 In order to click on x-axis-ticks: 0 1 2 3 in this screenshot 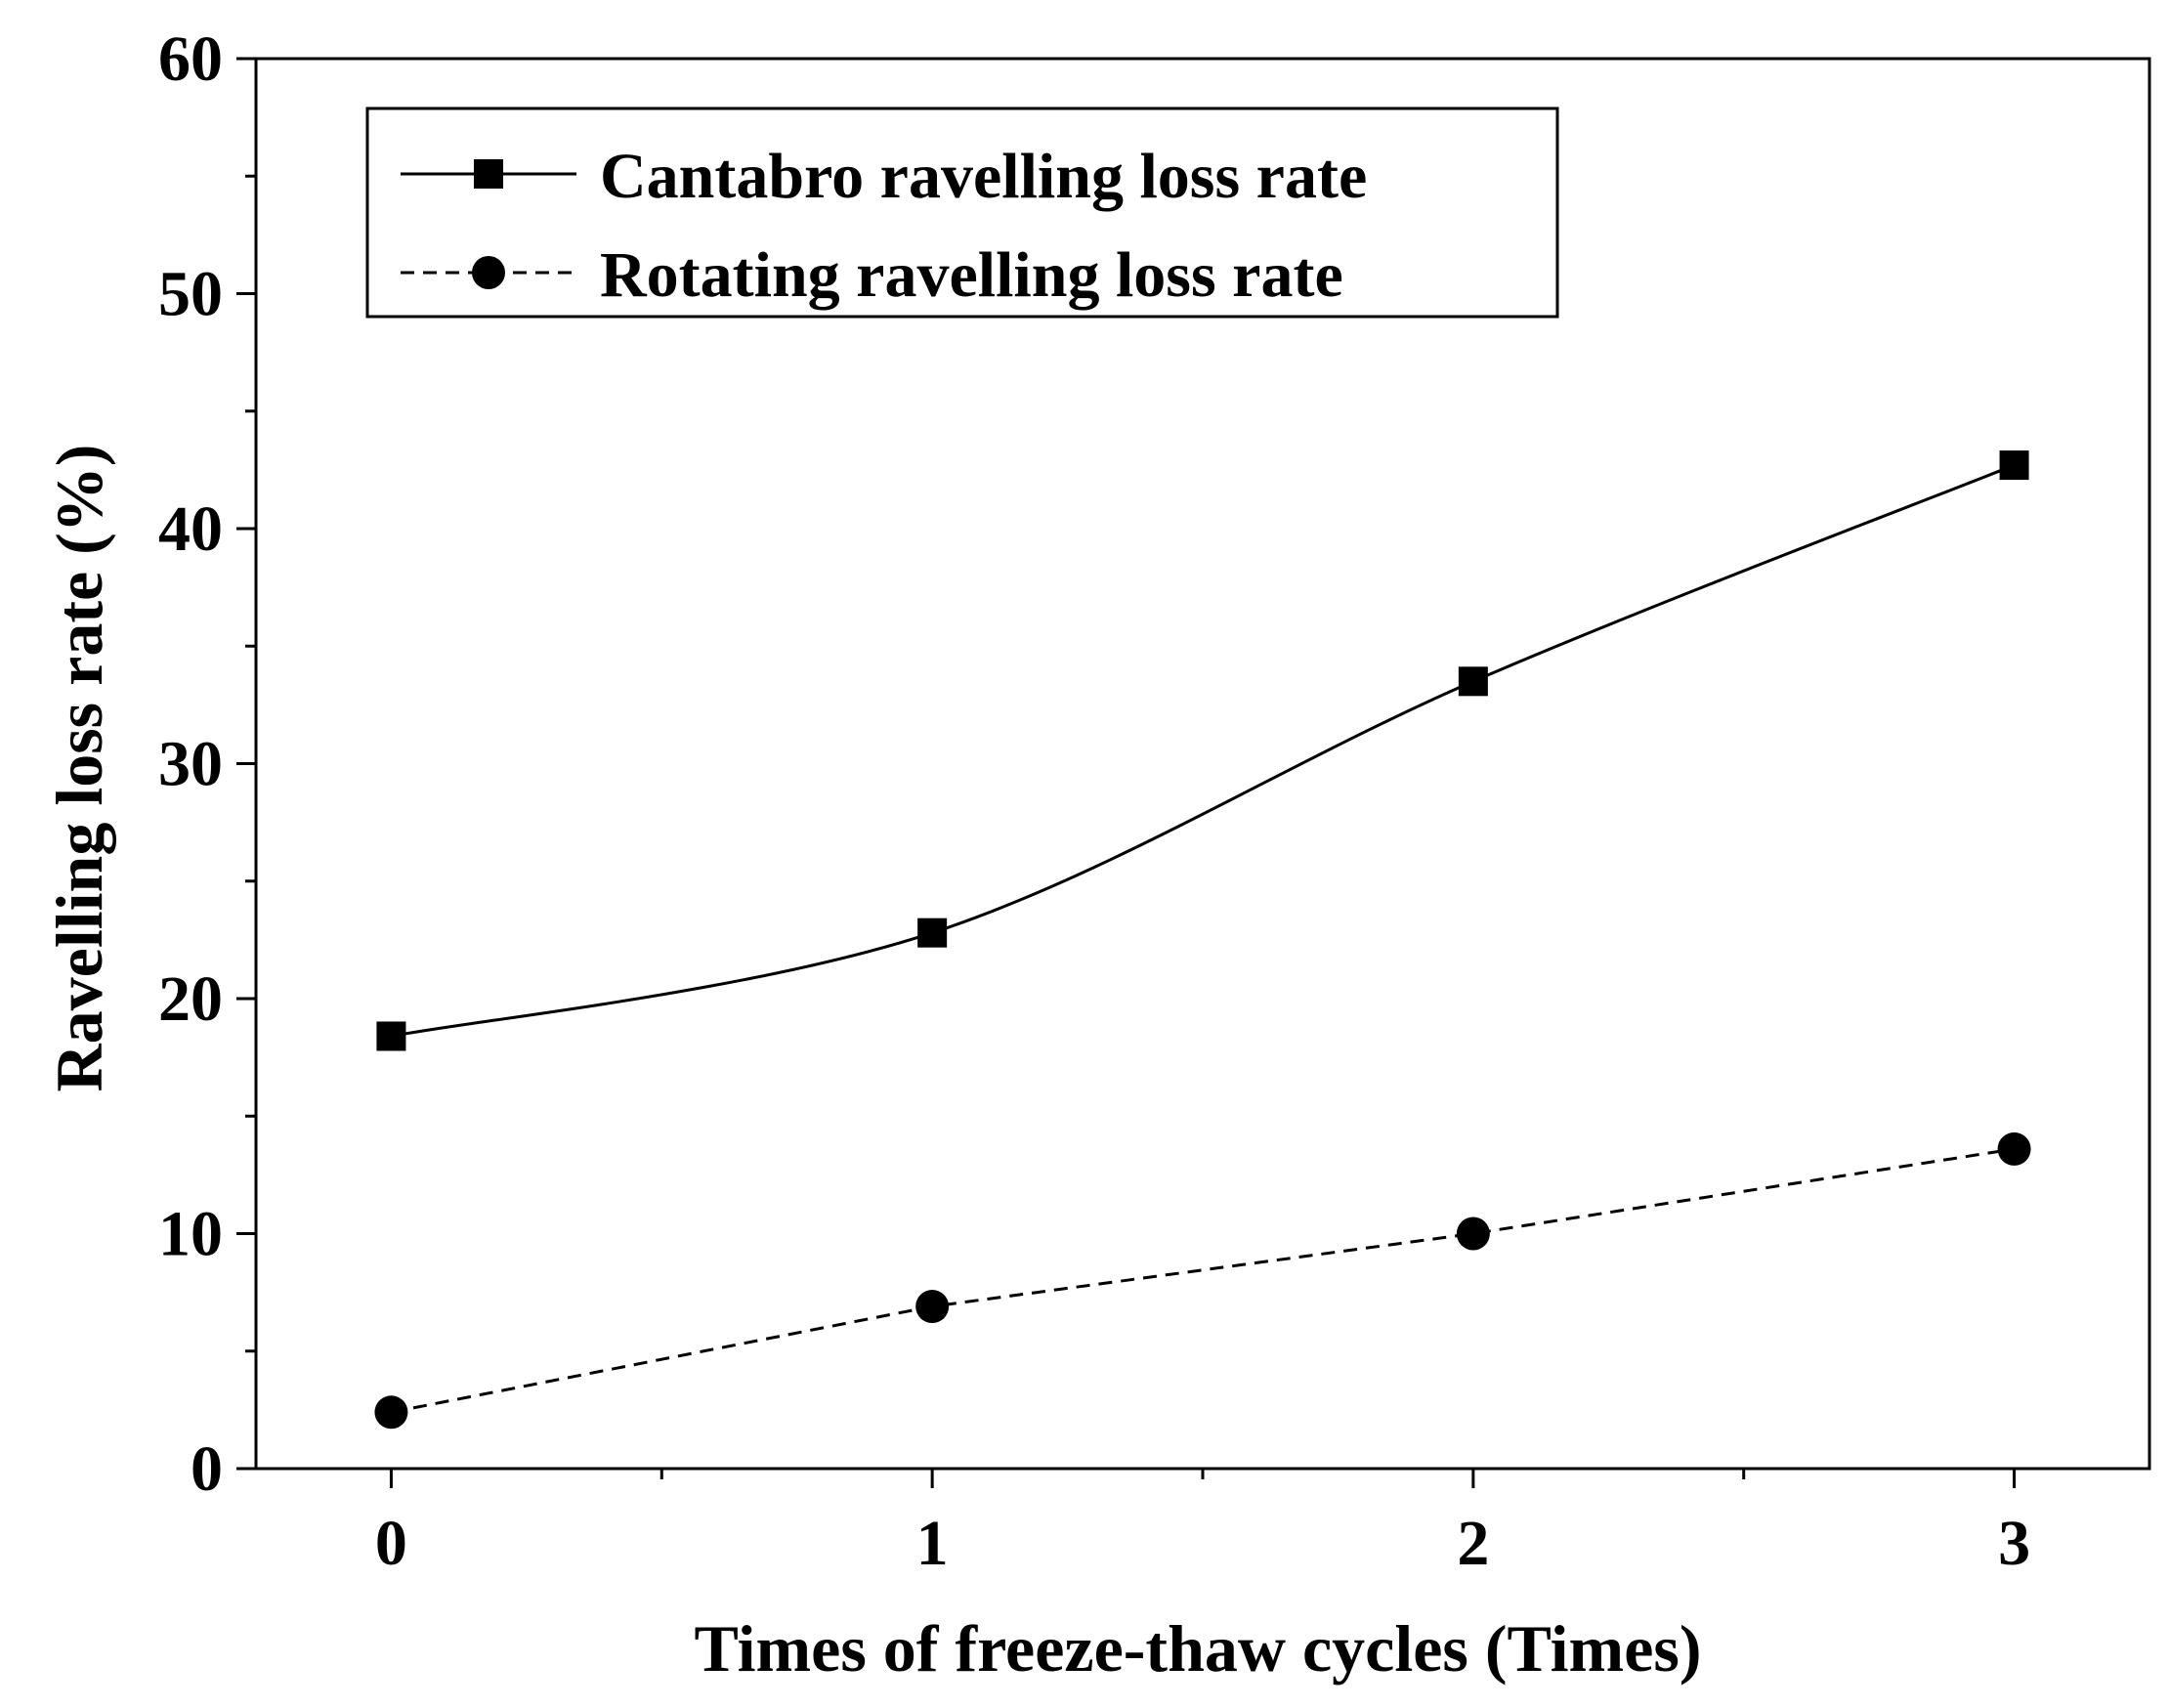, I will do `click(1202, 1524)`.